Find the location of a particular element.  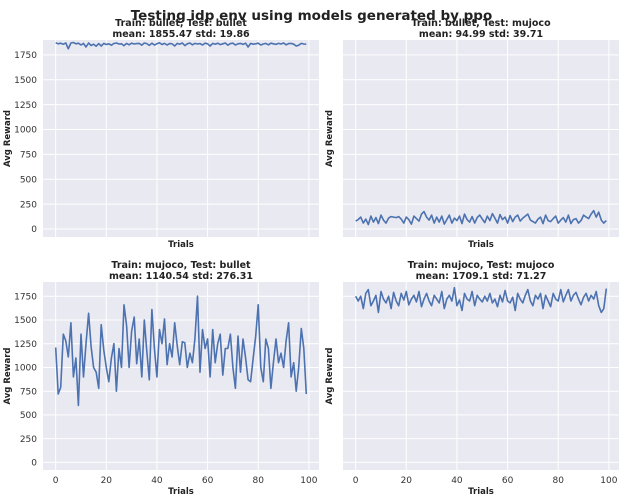

subplot-stats: mean: 1855.47 std: 19.86 is located at coordinates (181, 34).